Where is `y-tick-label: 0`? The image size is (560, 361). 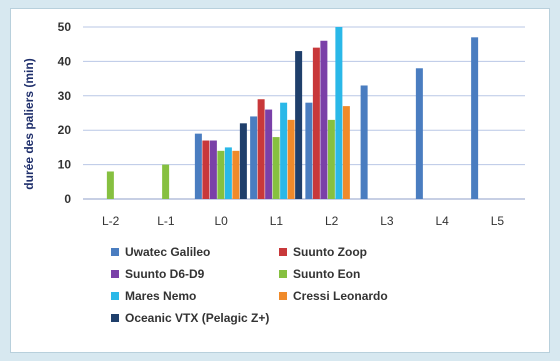 y-tick-label: 0 is located at coordinates (67, 199).